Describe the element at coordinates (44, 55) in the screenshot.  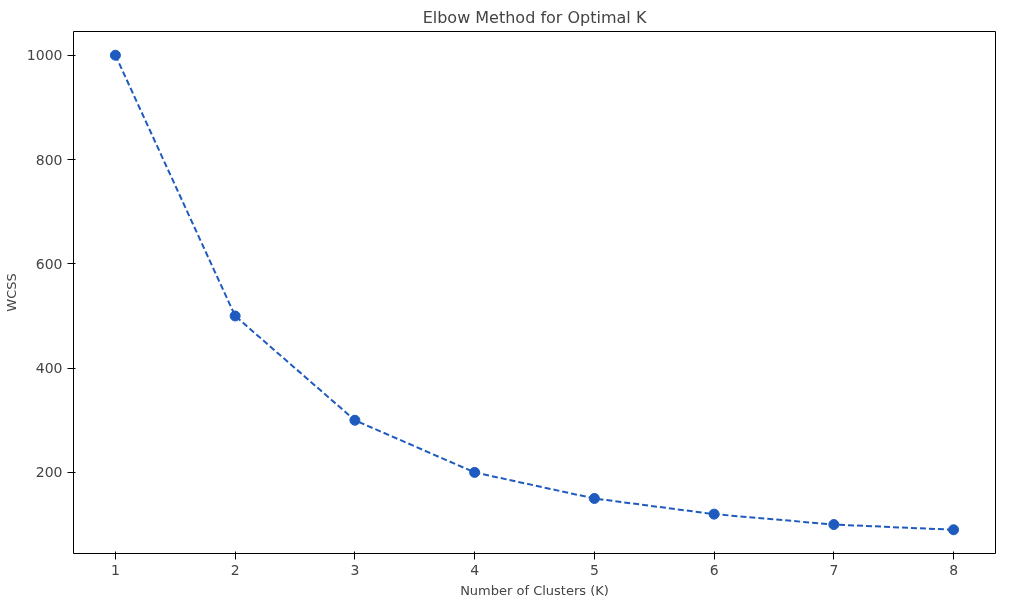
I see `y-tick-label: 1000` at that location.